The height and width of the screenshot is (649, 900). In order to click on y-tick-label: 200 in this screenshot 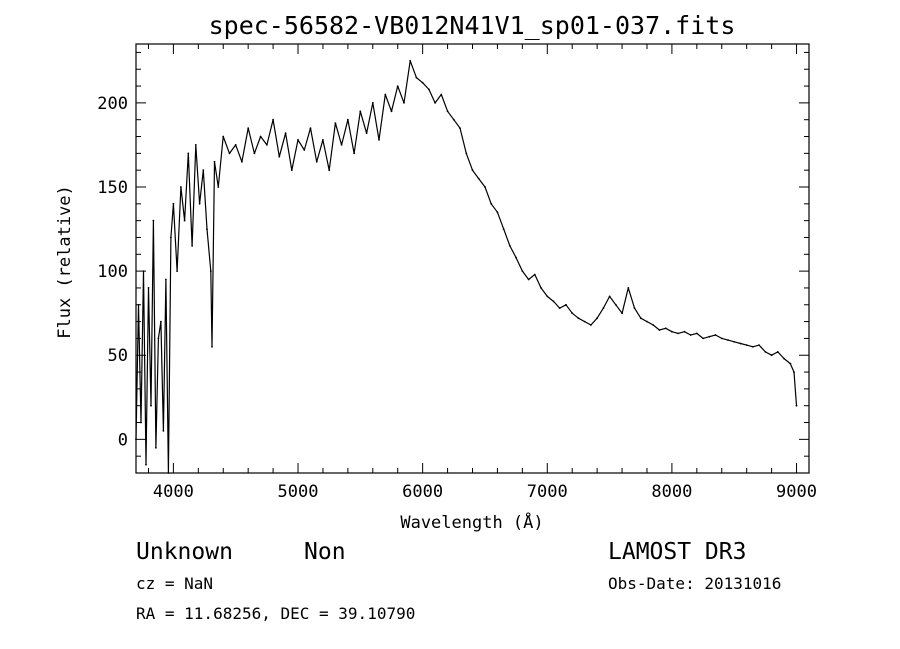, I will do `click(112, 104)`.